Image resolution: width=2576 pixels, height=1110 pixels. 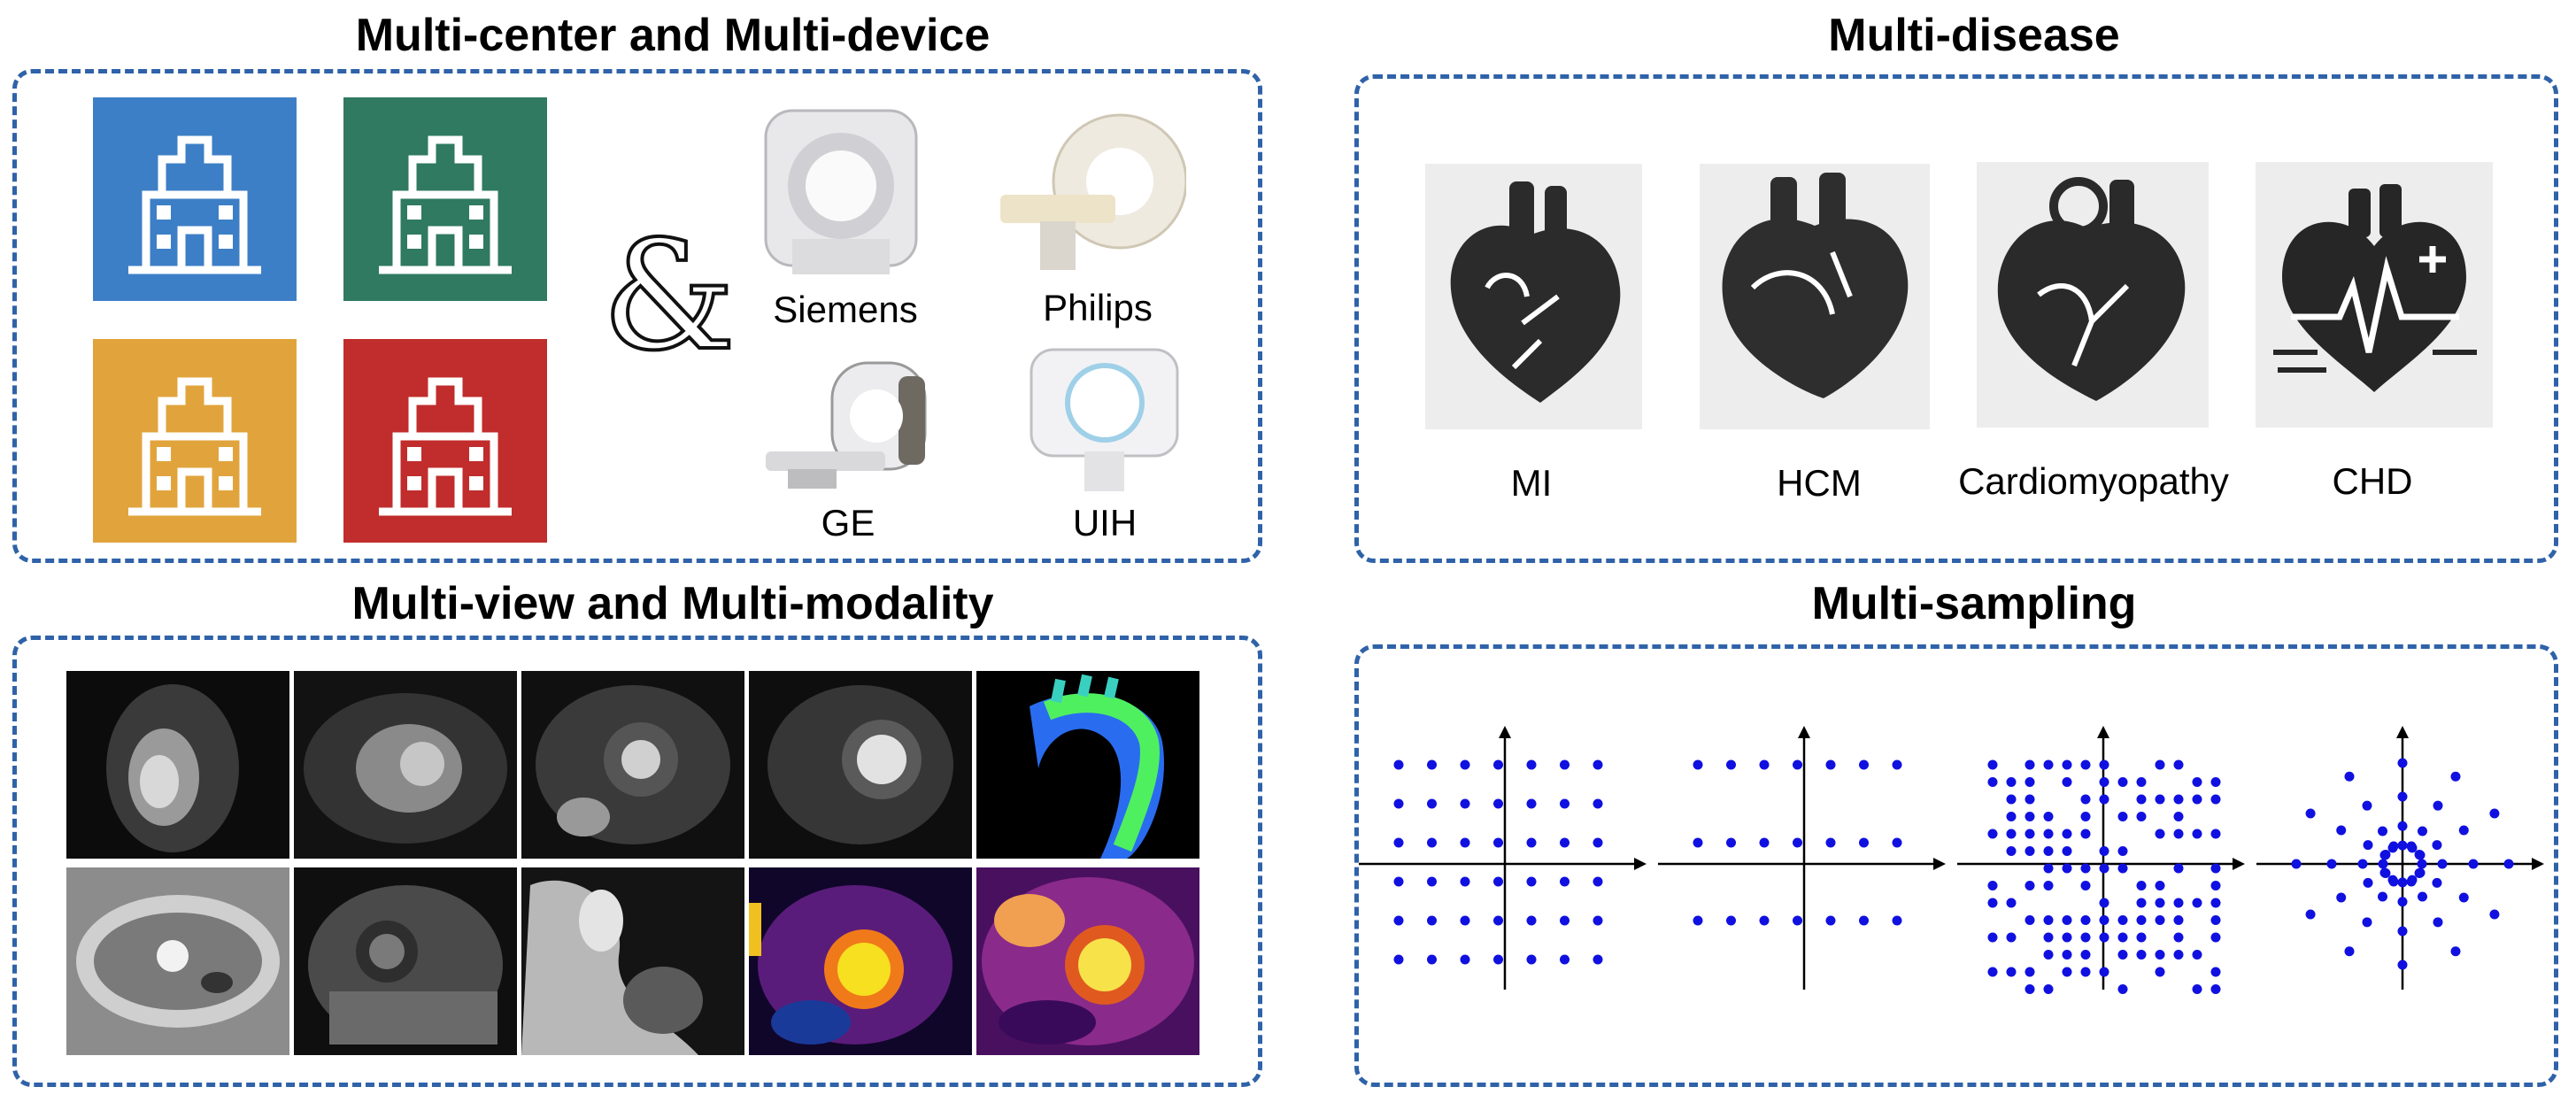 I want to click on sampling-pattern-line-skip, so click(x=1804, y=865).